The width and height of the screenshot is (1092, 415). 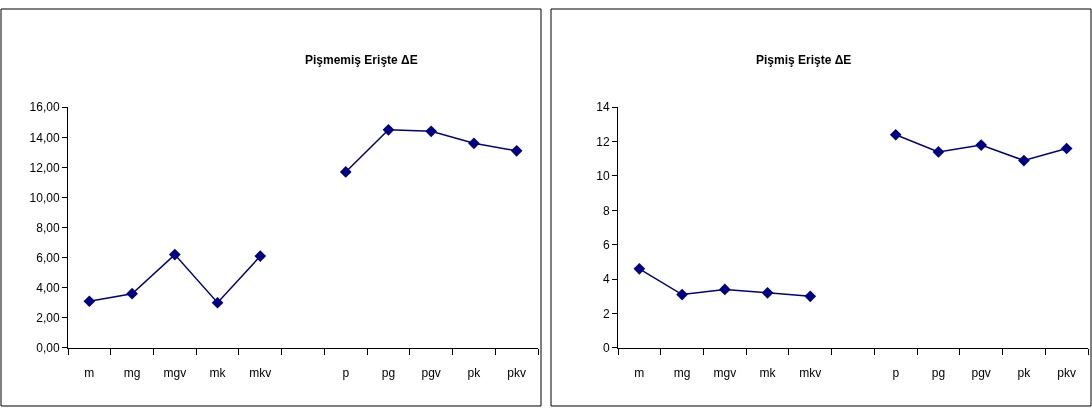 I want to click on y-tick-label: 14, so click(x=603, y=107).